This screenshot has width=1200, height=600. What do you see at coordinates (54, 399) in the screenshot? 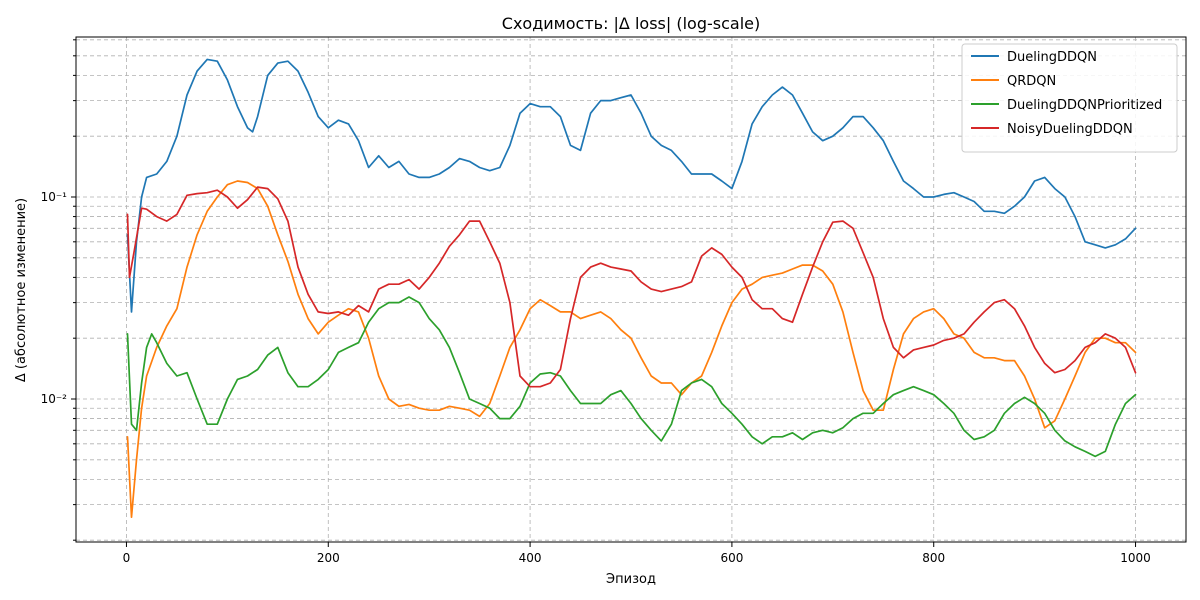
I see `y-tick-label: 10⁻²` at bounding box center [54, 399].